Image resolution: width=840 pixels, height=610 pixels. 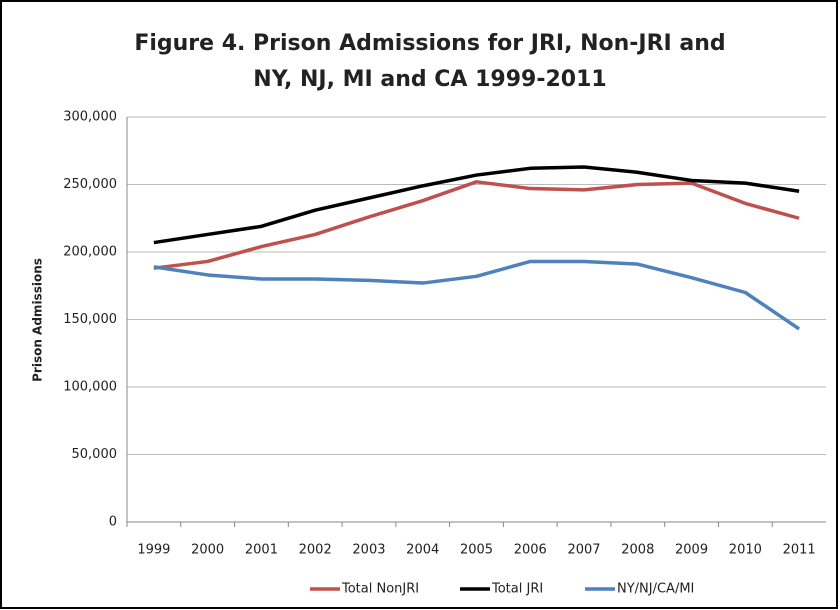 What do you see at coordinates (90, 387) in the screenshot?
I see `y-tick-label: 100,000` at bounding box center [90, 387].